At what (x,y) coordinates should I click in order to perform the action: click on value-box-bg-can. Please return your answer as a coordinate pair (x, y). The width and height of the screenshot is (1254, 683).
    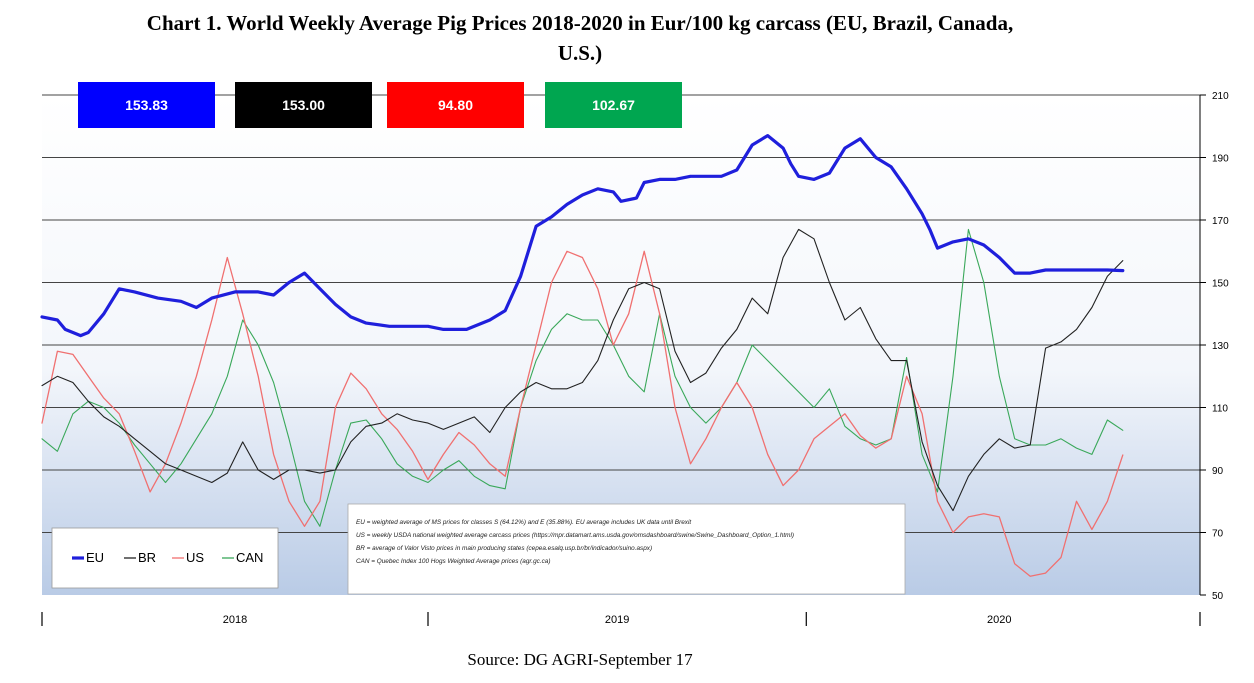
    Looking at the image, I should click on (613, 105).